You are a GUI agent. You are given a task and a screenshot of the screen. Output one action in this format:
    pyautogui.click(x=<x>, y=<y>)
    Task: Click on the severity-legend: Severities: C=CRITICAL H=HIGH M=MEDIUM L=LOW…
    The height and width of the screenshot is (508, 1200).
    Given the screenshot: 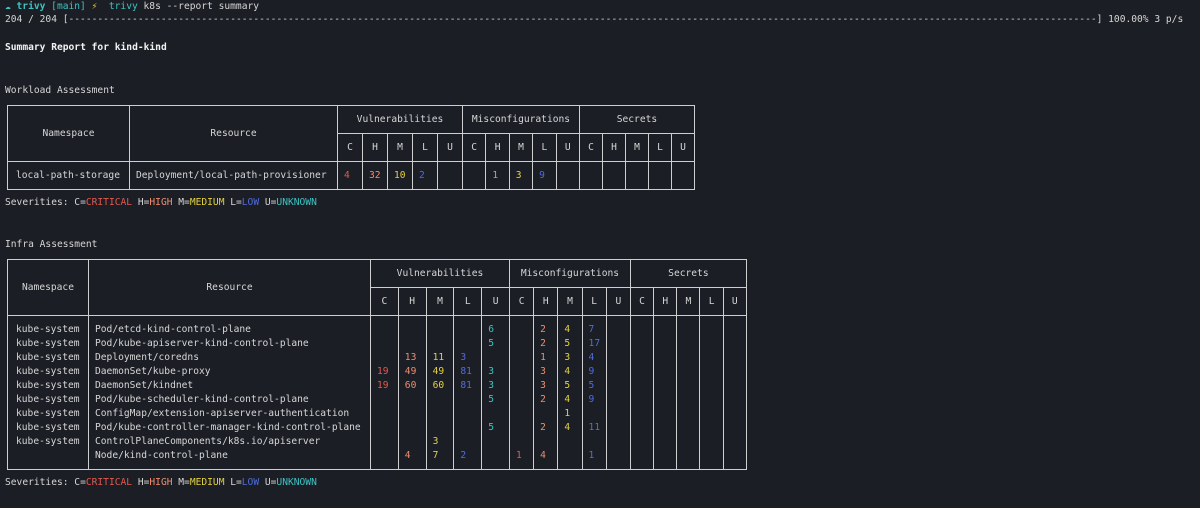 What is the action you would take?
    pyautogui.click(x=161, y=203)
    